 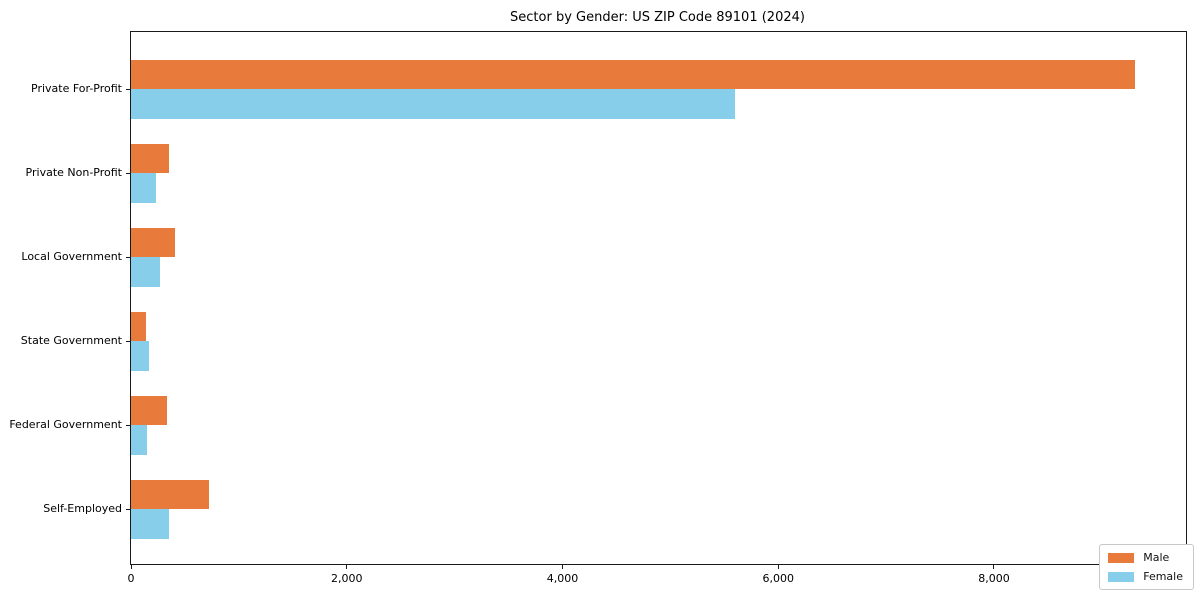 I want to click on legend-swatch-female, so click(x=1121, y=576).